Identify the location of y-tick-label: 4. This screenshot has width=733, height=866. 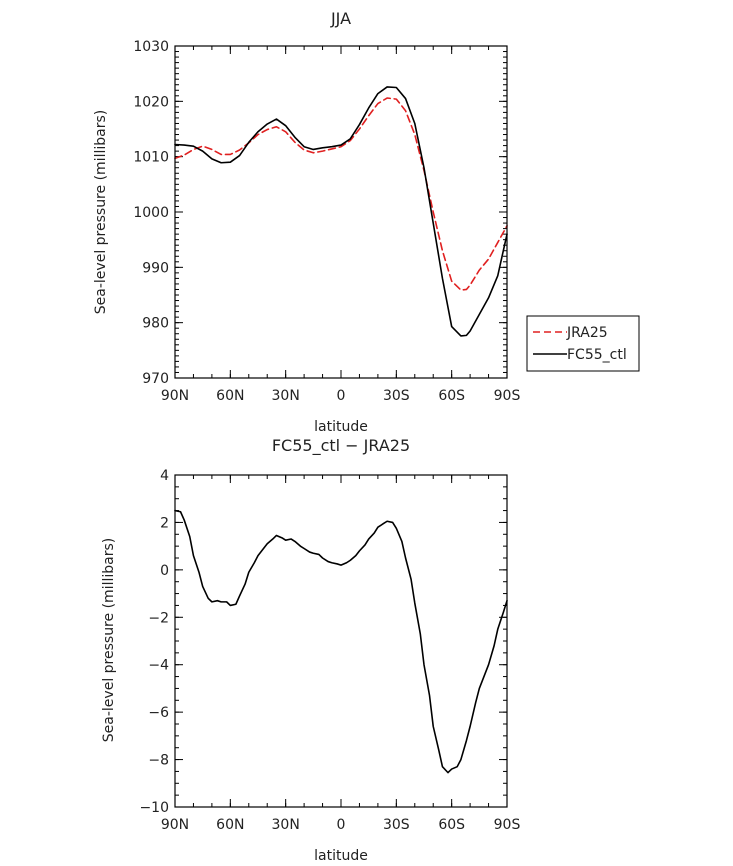
(164, 476).